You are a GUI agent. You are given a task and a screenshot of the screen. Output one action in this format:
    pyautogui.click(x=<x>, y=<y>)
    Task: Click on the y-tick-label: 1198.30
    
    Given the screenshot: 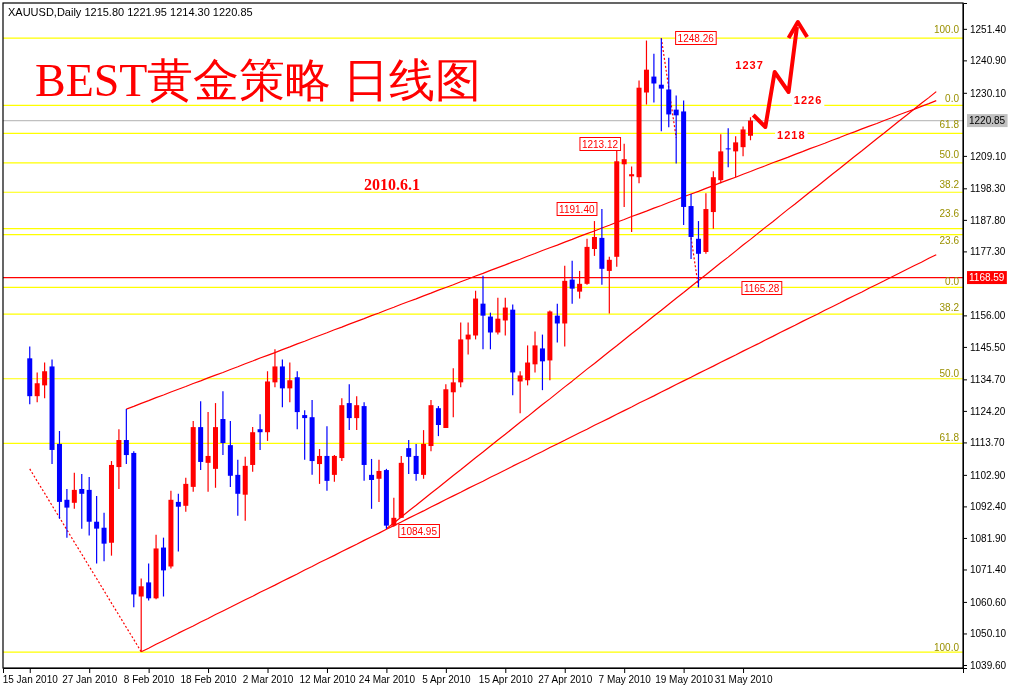 What is the action you would take?
    pyautogui.click(x=988, y=189)
    